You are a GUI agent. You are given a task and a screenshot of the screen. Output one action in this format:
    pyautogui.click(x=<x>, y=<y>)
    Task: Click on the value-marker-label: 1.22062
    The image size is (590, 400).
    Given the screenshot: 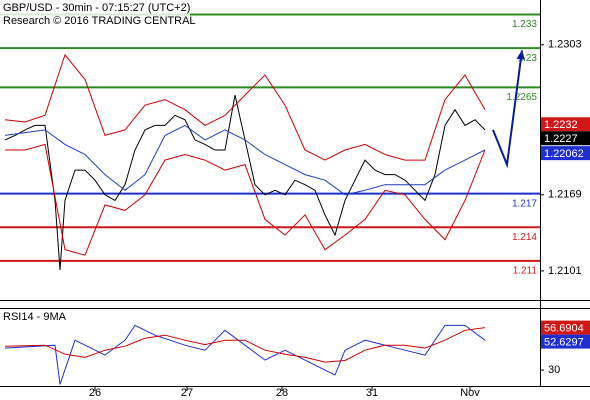 What is the action you would take?
    pyautogui.click(x=564, y=154)
    